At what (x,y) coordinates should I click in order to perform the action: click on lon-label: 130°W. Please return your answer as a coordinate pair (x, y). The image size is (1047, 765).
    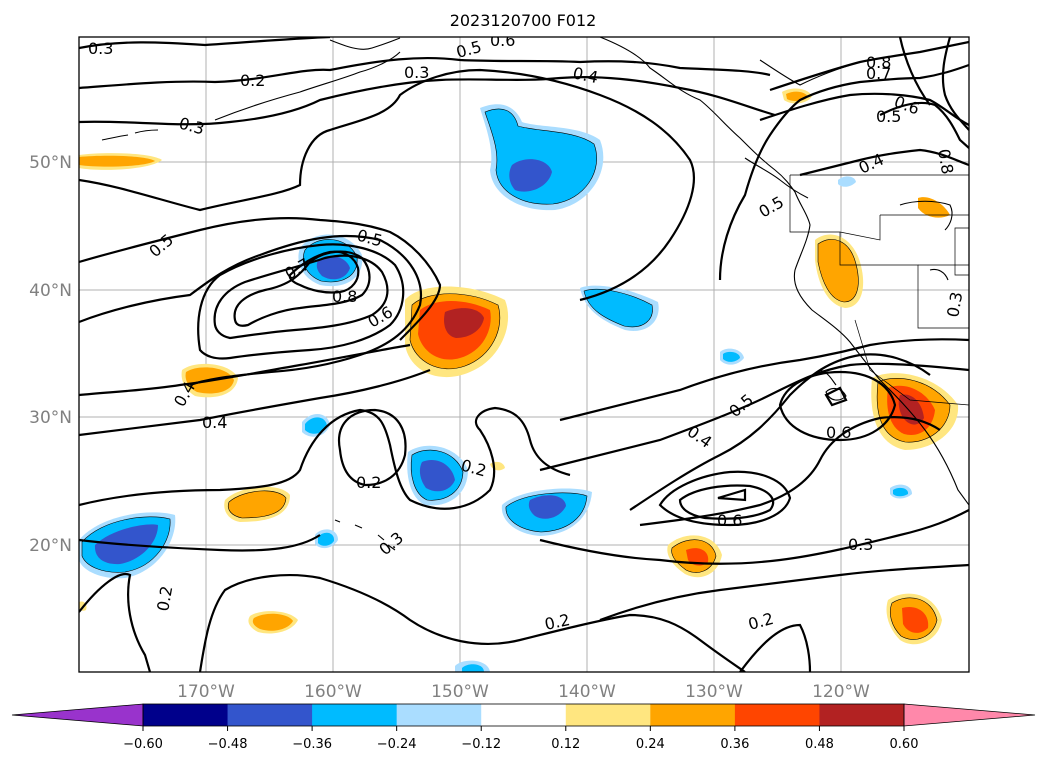
    Looking at the image, I should click on (714, 692).